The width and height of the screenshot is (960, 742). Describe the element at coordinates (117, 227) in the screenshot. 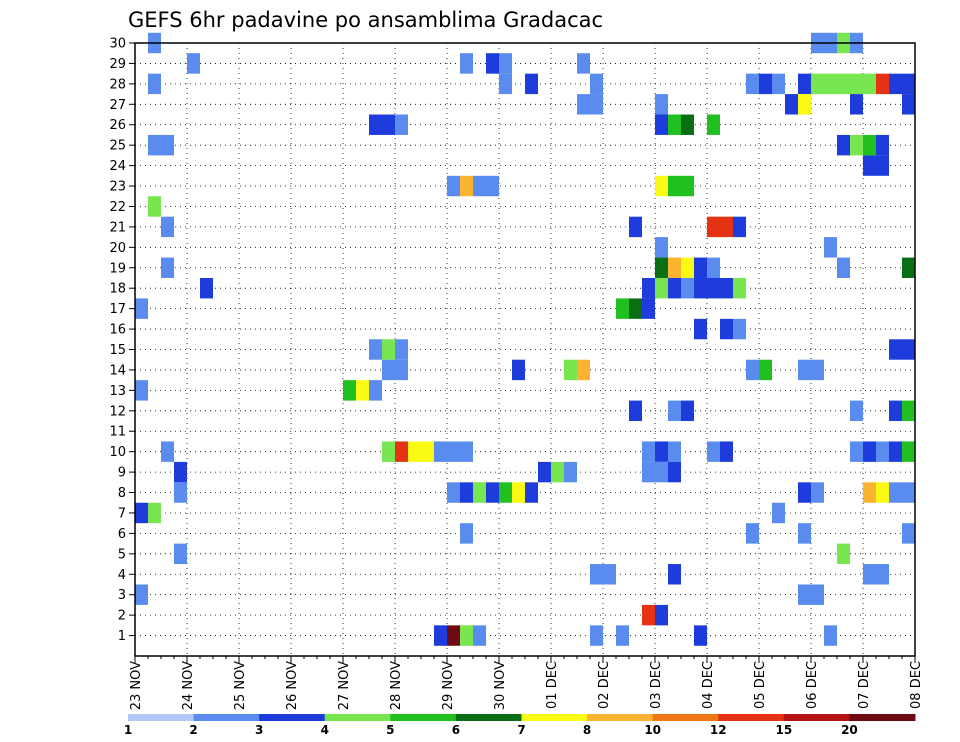

I see `y-tick-label: 21` at that location.